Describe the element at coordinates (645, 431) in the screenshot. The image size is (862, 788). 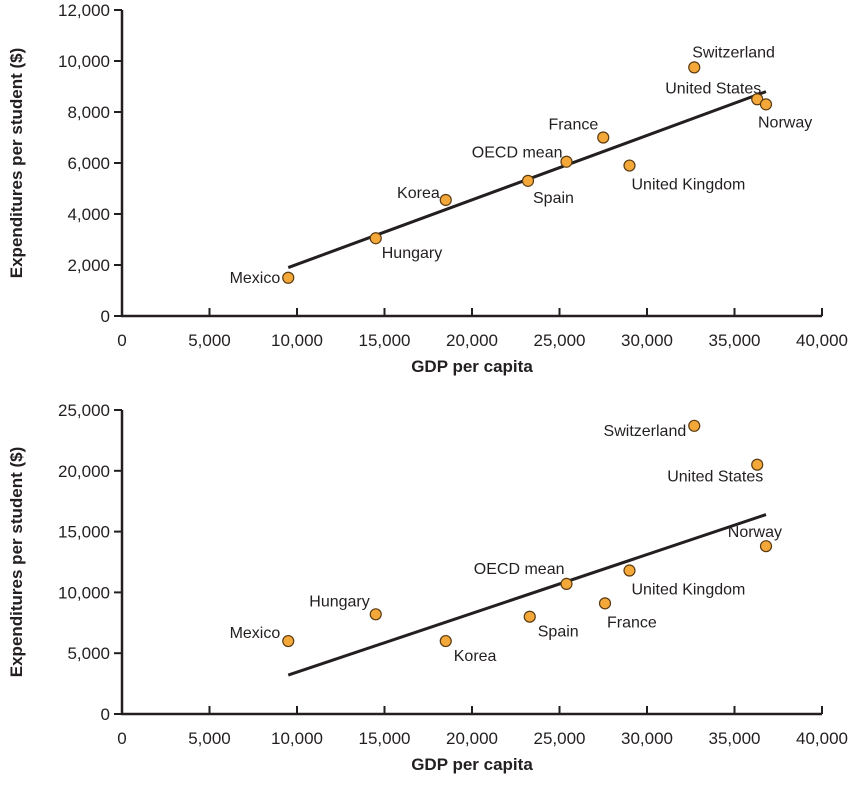
I see `chart2-point-label-switzerland: Switzerland` at that location.